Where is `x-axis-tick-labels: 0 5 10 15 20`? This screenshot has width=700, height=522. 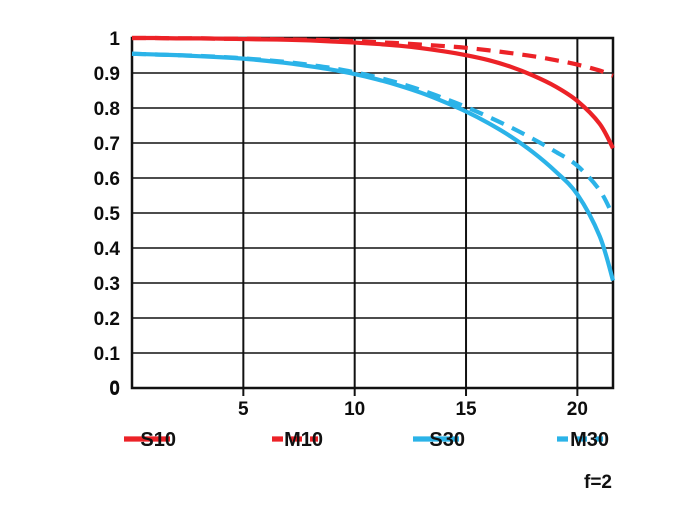
x-axis-tick-labels: 0 5 10 15 20 is located at coordinates (348, 399).